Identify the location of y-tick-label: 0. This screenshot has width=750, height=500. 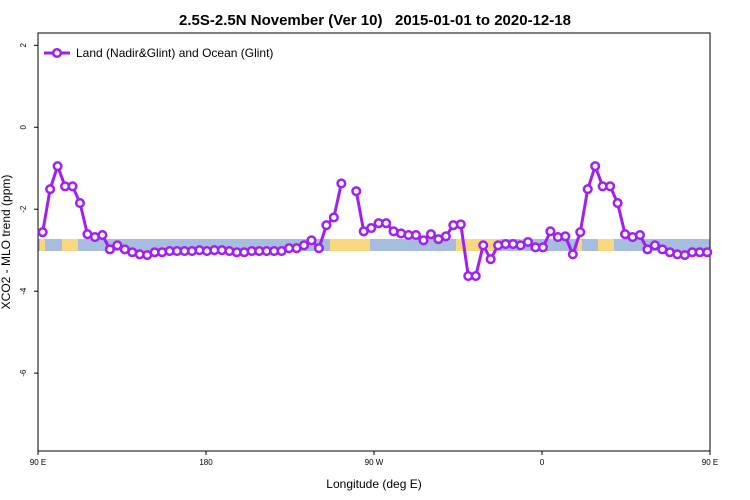
(23, 126).